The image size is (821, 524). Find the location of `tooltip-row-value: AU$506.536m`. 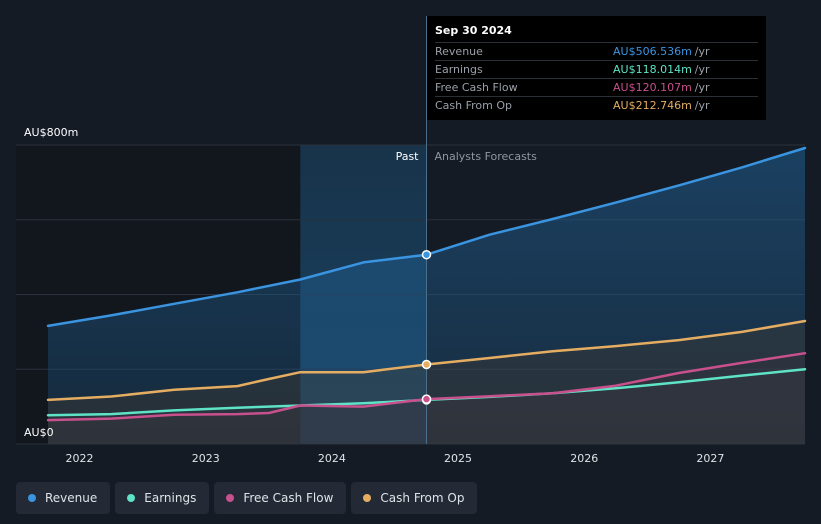

tooltip-row-value: AU$506.536m is located at coordinates (652, 51).